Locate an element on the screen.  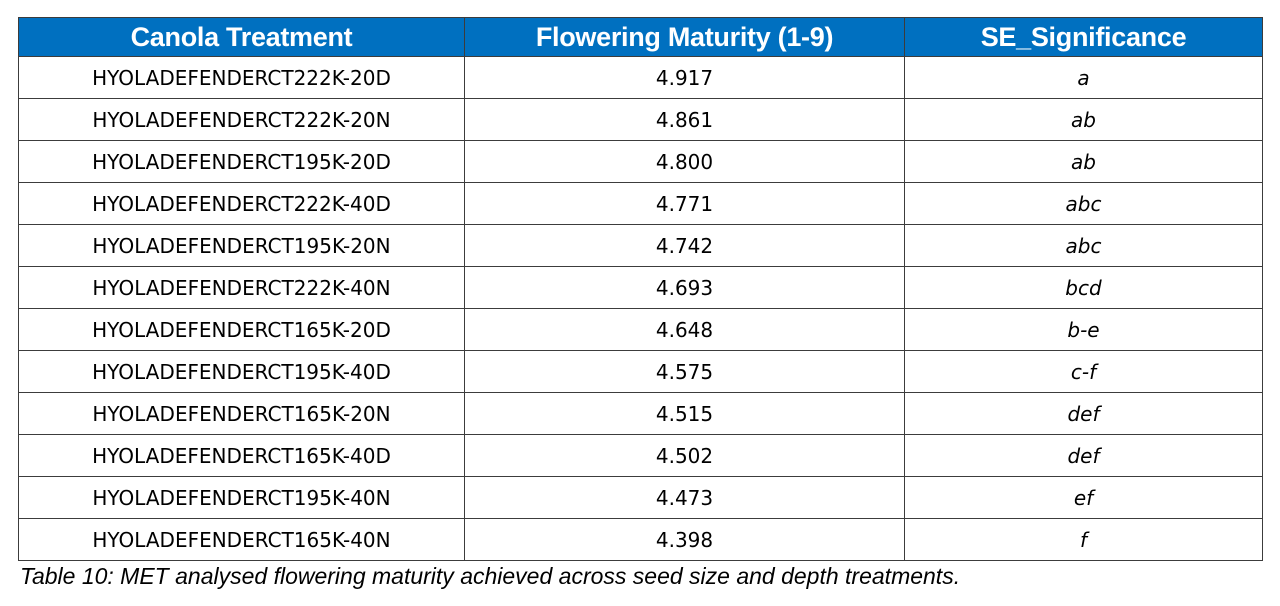
cell-treatment: HYOLADEFENDERCT165K-20D is located at coordinates (241, 329).